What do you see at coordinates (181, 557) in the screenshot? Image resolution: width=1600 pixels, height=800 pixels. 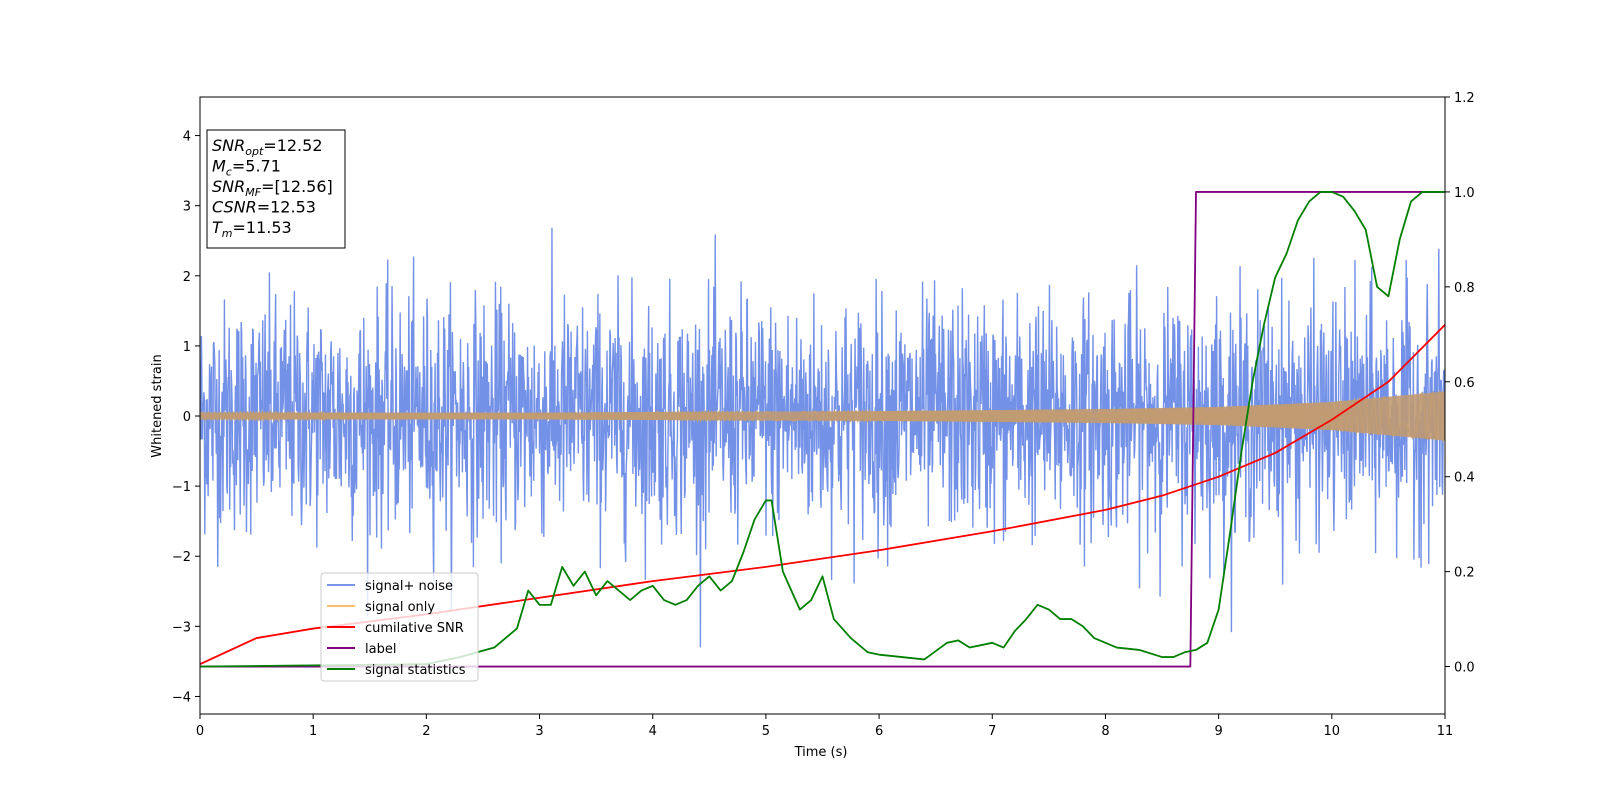 I see `y-tick-label: −2` at bounding box center [181, 557].